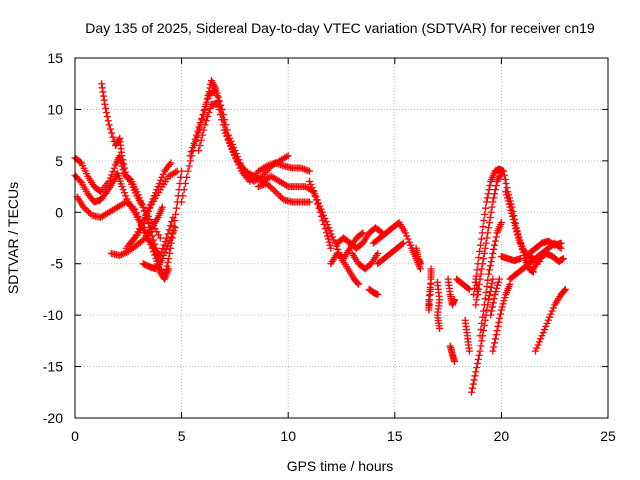 The height and width of the screenshot is (480, 640). What do you see at coordinates (463, 284) in the screenshot?
I see `series-s25` at bounding box center [463, 284].